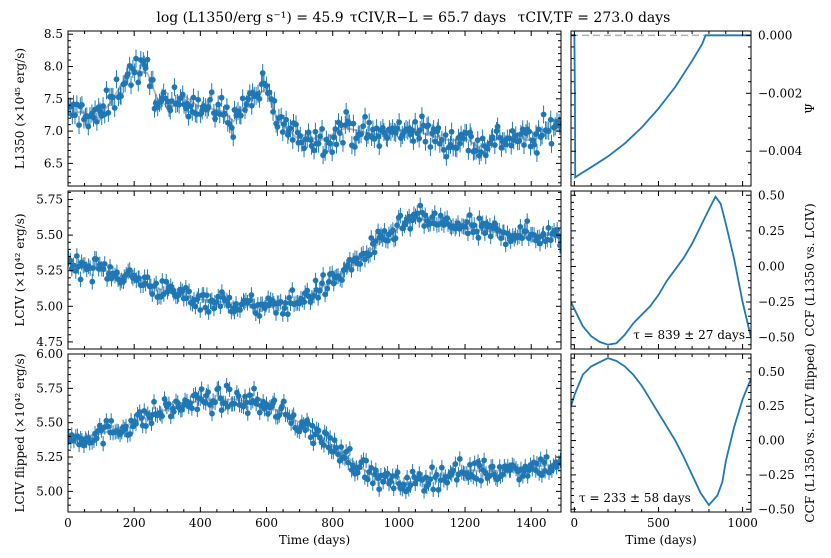 Image resolution: width=831 pixels, height=558 pixels. Describe the element at coordinates (249, 18) in the screenshot. I see `title-luminosity: log (L1350/erg s⁻¹) = 45.9` at that location.